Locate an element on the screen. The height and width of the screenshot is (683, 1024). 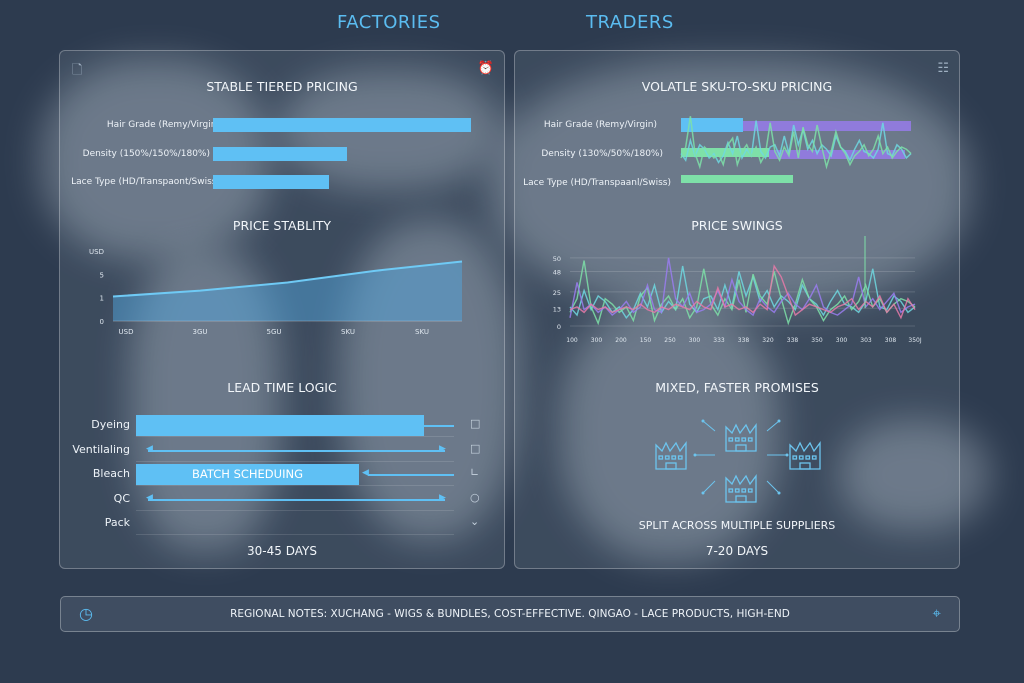
y-tick-label: 5 is located at coordinates (102, 275).